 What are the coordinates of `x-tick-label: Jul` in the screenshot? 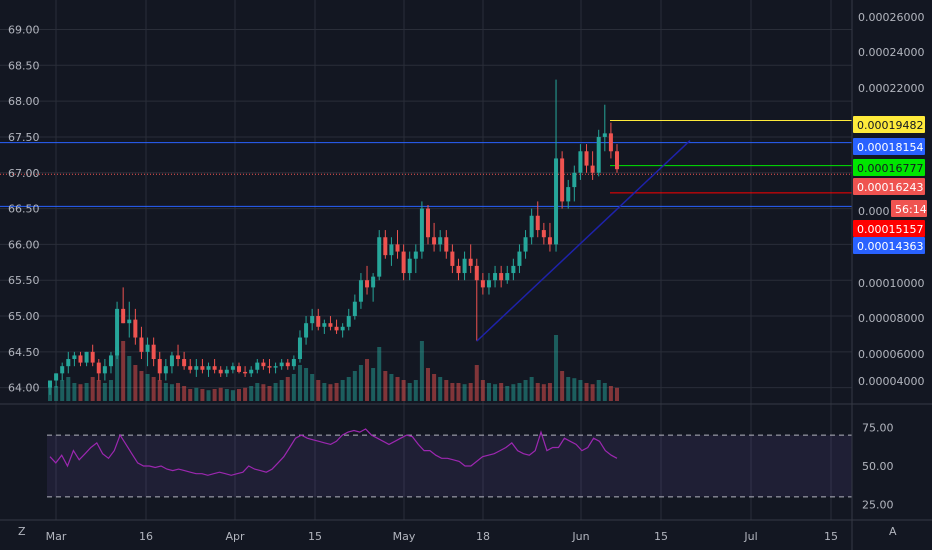 It's located at (750, 536).